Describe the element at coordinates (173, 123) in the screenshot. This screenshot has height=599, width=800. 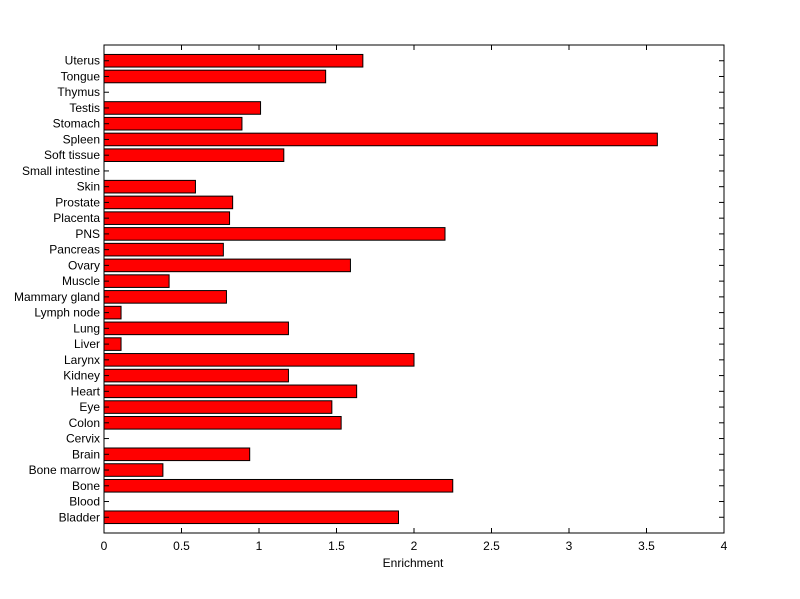
I see `bar-stomach` at that location.